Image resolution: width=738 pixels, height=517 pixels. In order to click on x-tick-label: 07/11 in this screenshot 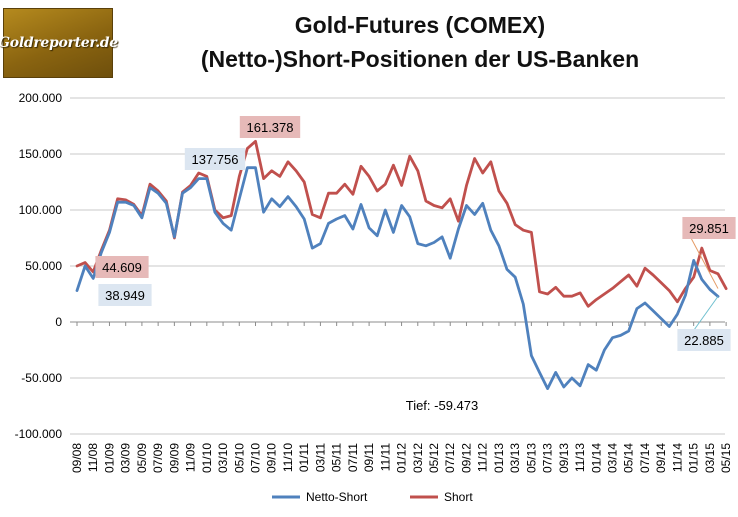, I will do `click(353, 457)`.